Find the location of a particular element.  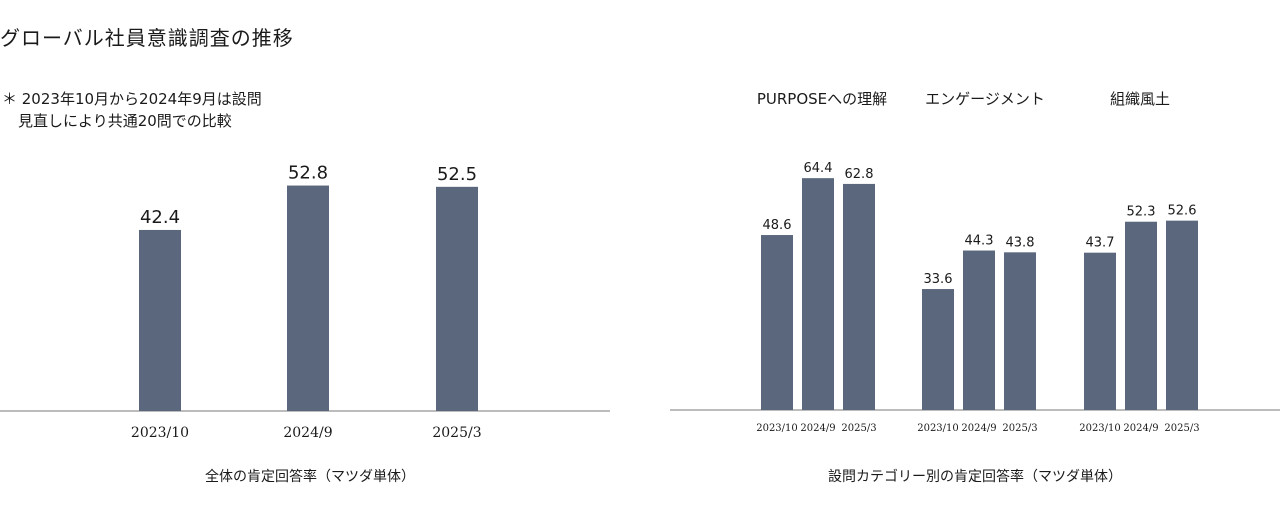

value-label: 43.8 is located at coordinates (1020, 242).